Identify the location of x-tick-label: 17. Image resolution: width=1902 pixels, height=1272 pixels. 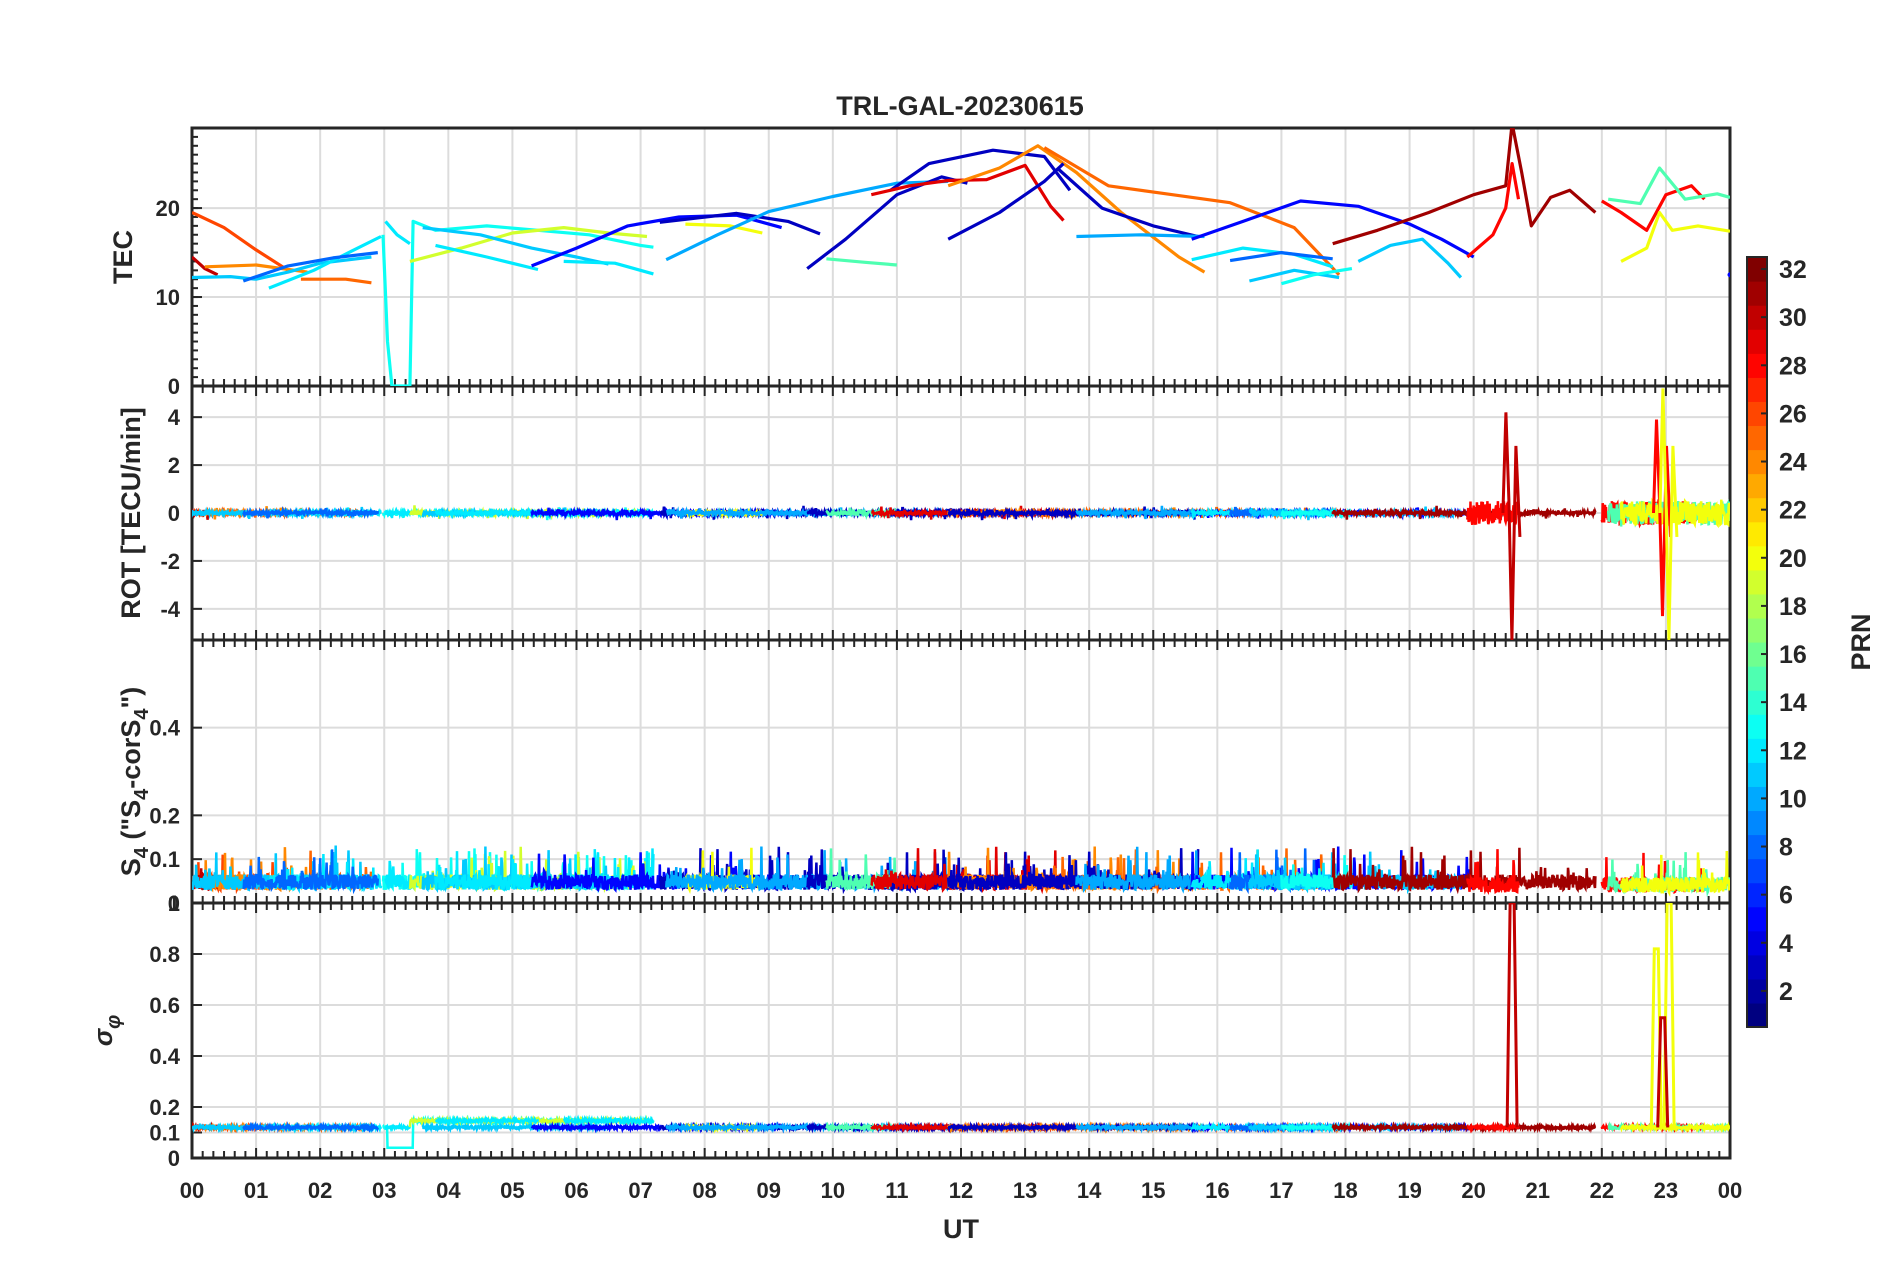
(1281, 1190).